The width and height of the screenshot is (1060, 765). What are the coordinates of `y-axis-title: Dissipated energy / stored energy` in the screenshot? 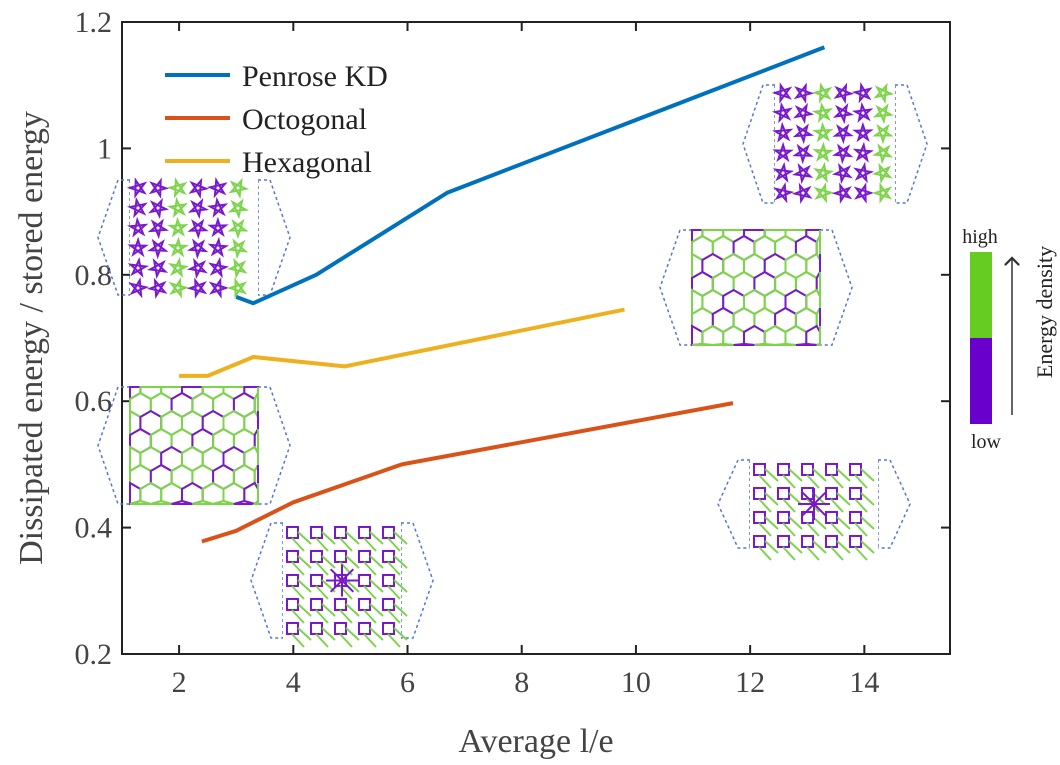 It's located at (31, 338).